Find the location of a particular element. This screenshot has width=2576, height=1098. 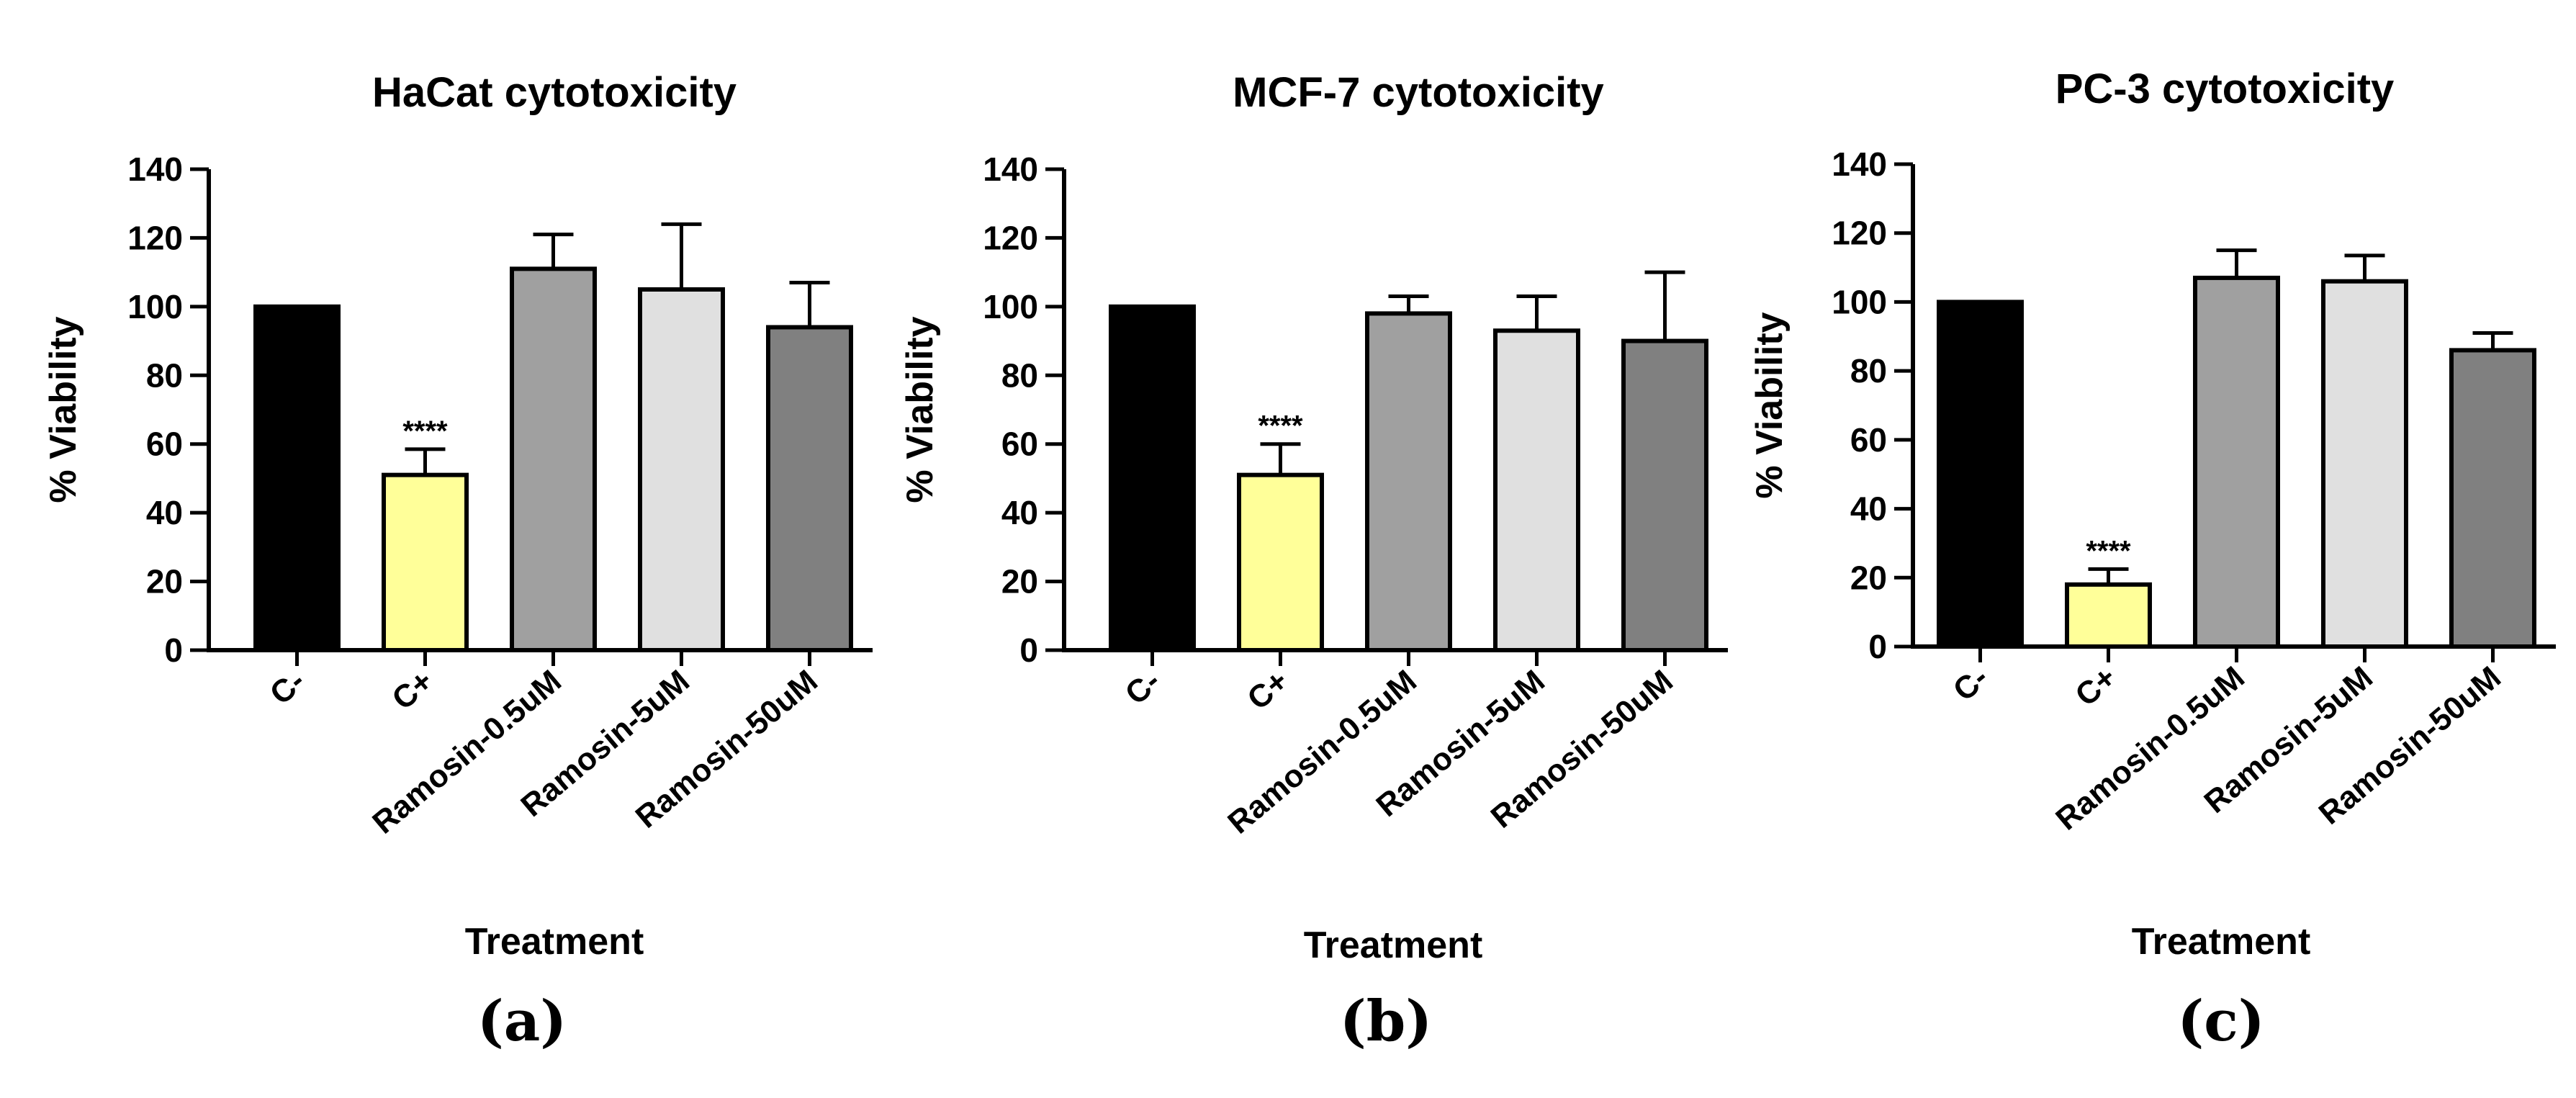

panel-label: (c) is located at coordinates (2220, 1021).